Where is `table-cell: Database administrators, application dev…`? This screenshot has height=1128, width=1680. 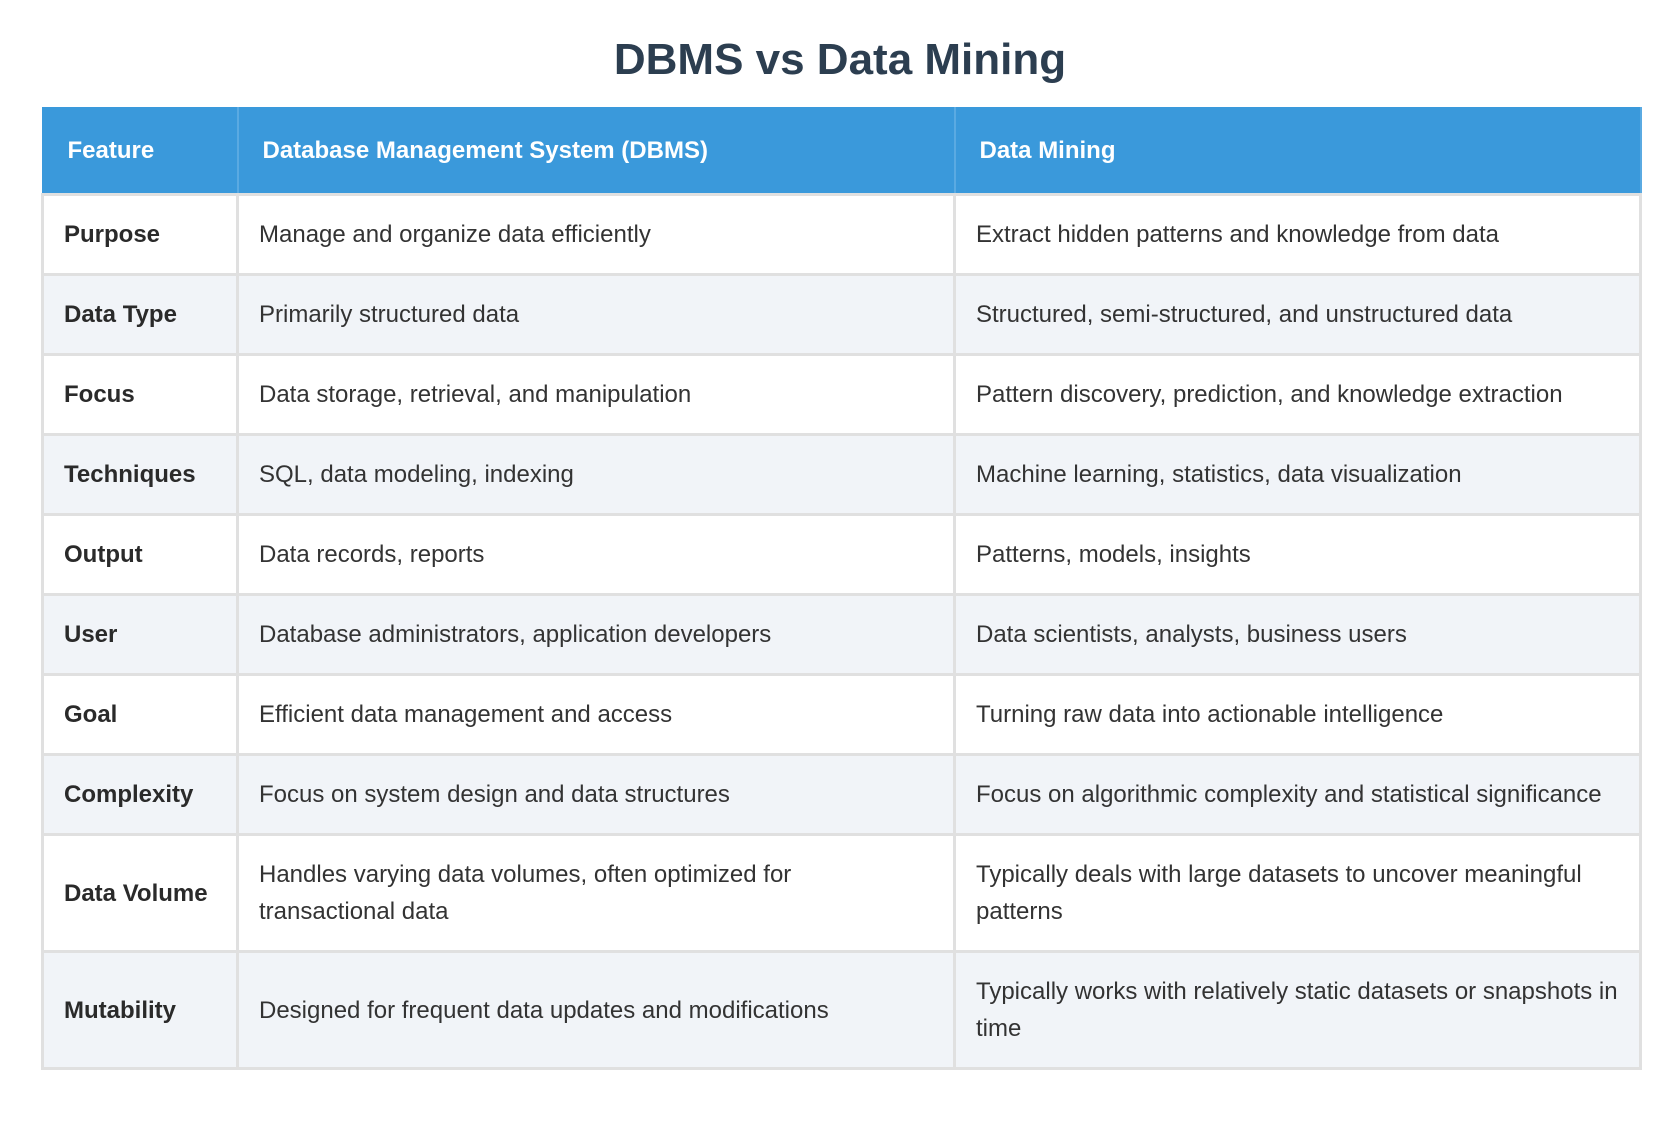
table-cell: Database administrators, application dev… is located at coordinates (596, 634).